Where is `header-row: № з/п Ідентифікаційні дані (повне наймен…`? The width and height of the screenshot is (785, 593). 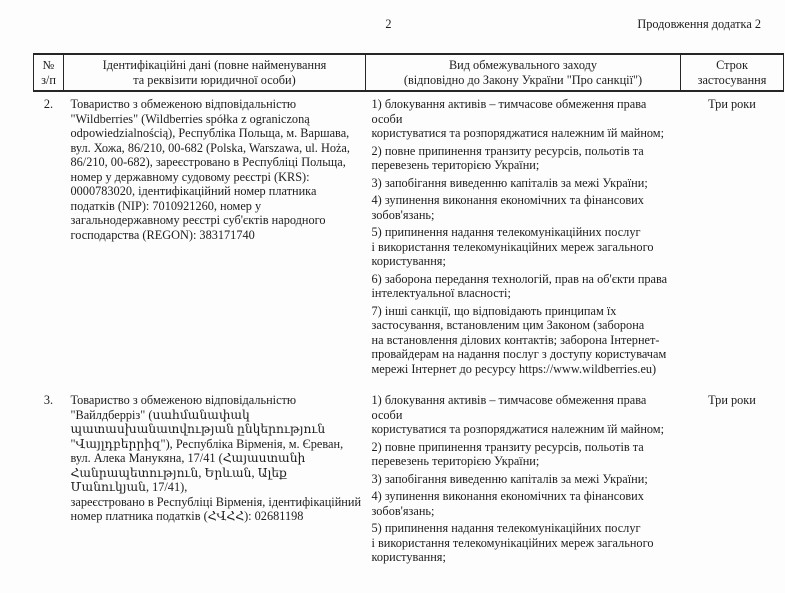
header-row: № з/п Ідентифікаційні дані (повне наймен… is located at coordinates (408, 72).